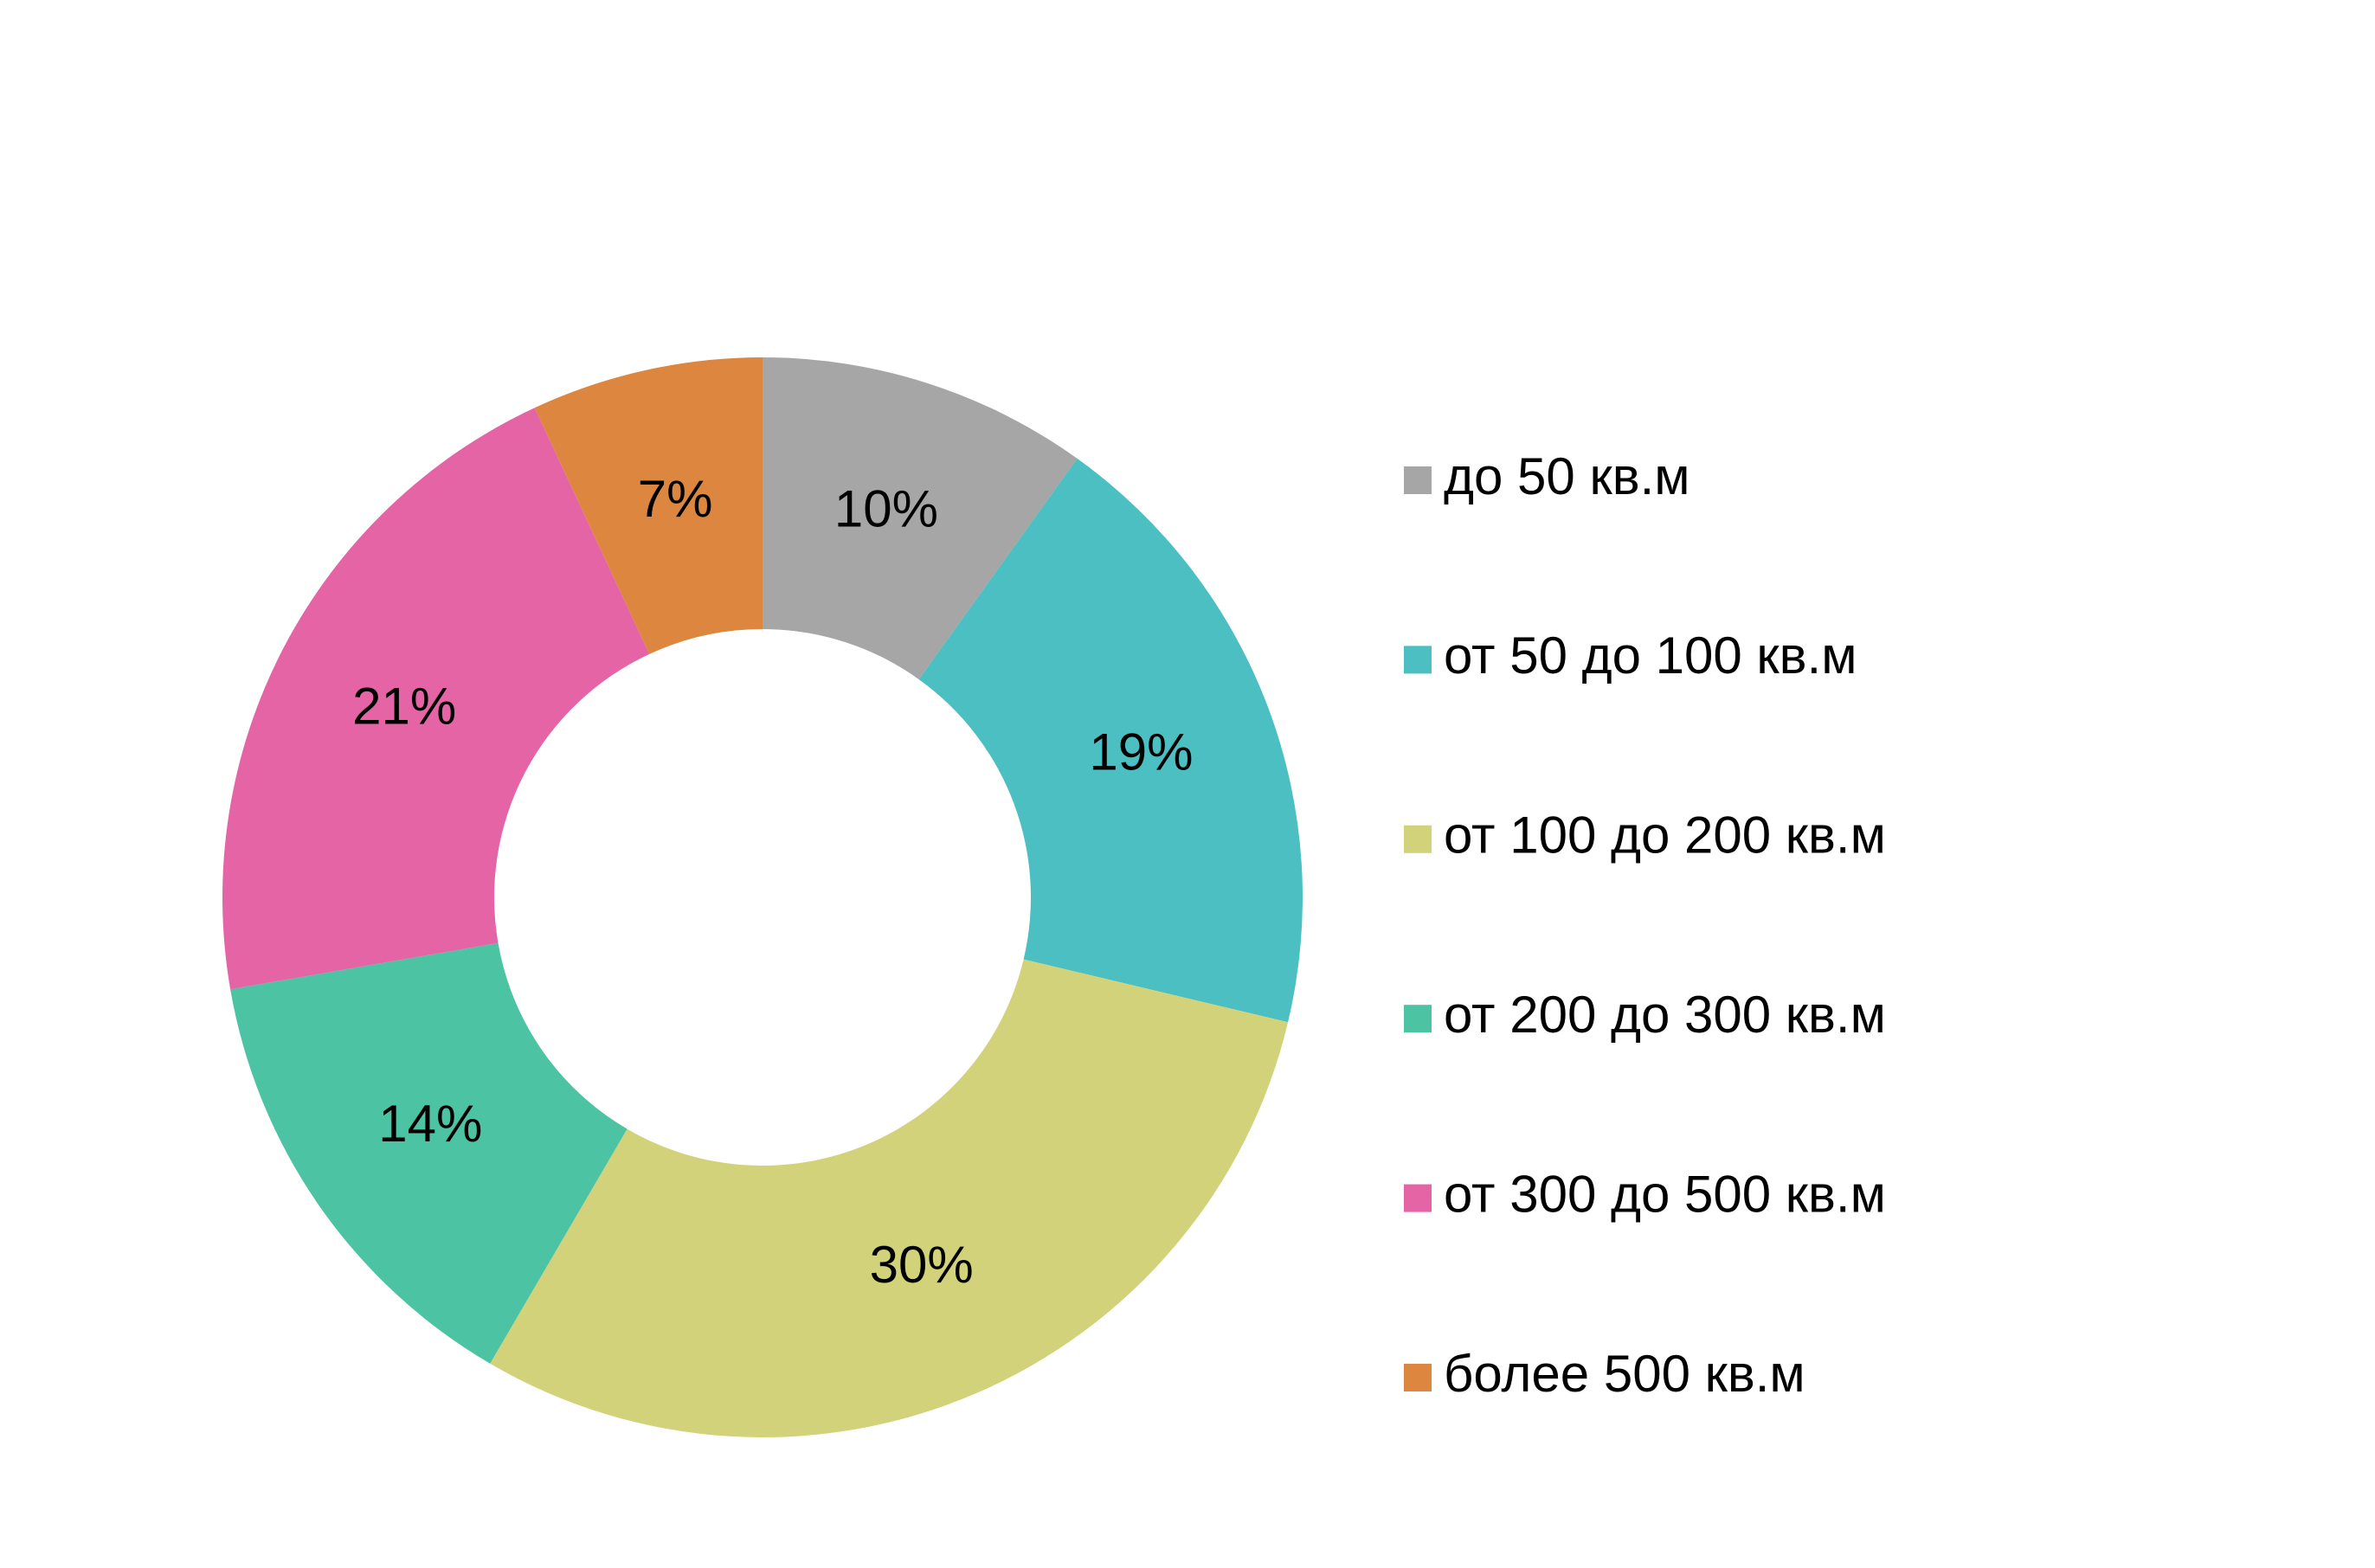 The image size is (2375, 1568). I want to click on data-label: 7%, so click(675, 499).